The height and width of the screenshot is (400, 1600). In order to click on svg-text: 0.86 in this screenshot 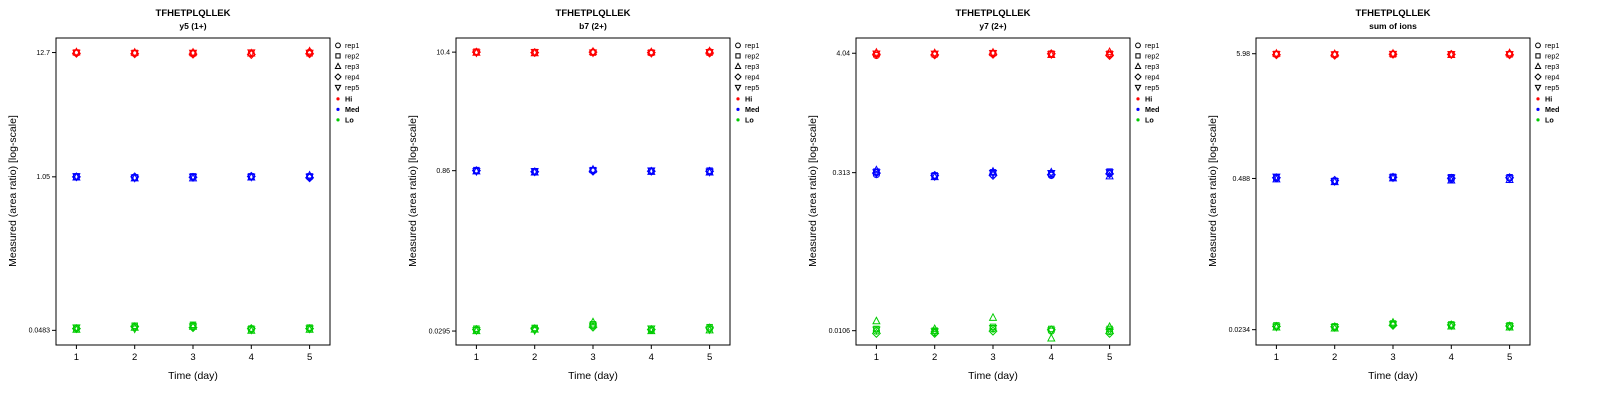, I will do `click(443, 171)`.